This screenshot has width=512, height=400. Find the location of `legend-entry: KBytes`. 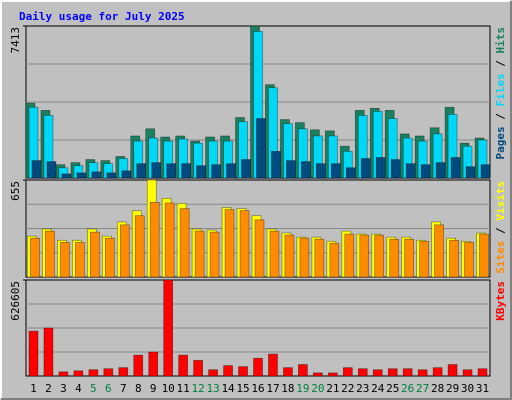

legend-entry: KBytes is located at coordinates (500, 301).